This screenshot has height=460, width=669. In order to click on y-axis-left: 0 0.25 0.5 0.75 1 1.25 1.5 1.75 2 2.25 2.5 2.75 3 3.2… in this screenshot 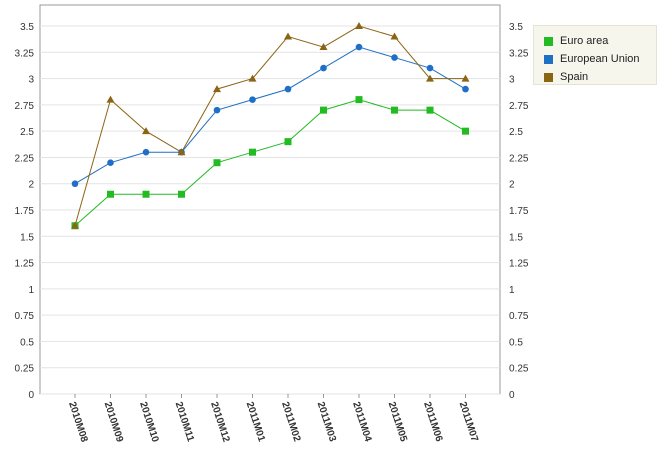, I will do `click(25, 211)`.